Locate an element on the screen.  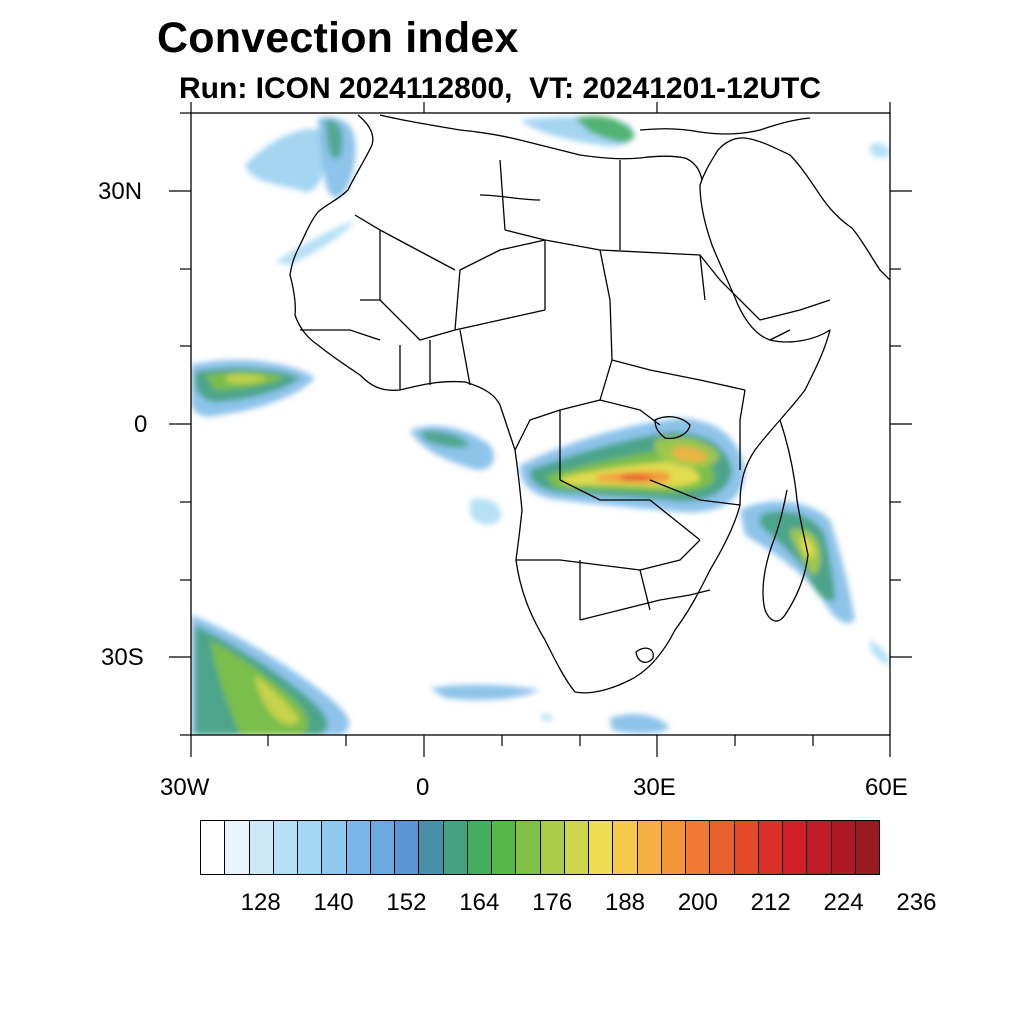
map-title: Convection index is located at coordinates (338, 38).